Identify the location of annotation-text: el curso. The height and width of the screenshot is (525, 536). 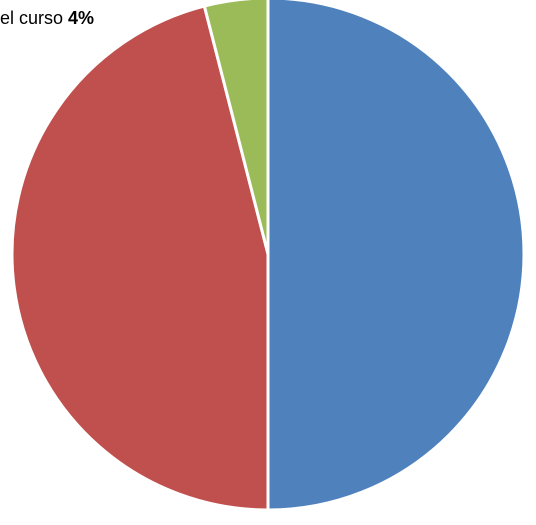
(32, 18).